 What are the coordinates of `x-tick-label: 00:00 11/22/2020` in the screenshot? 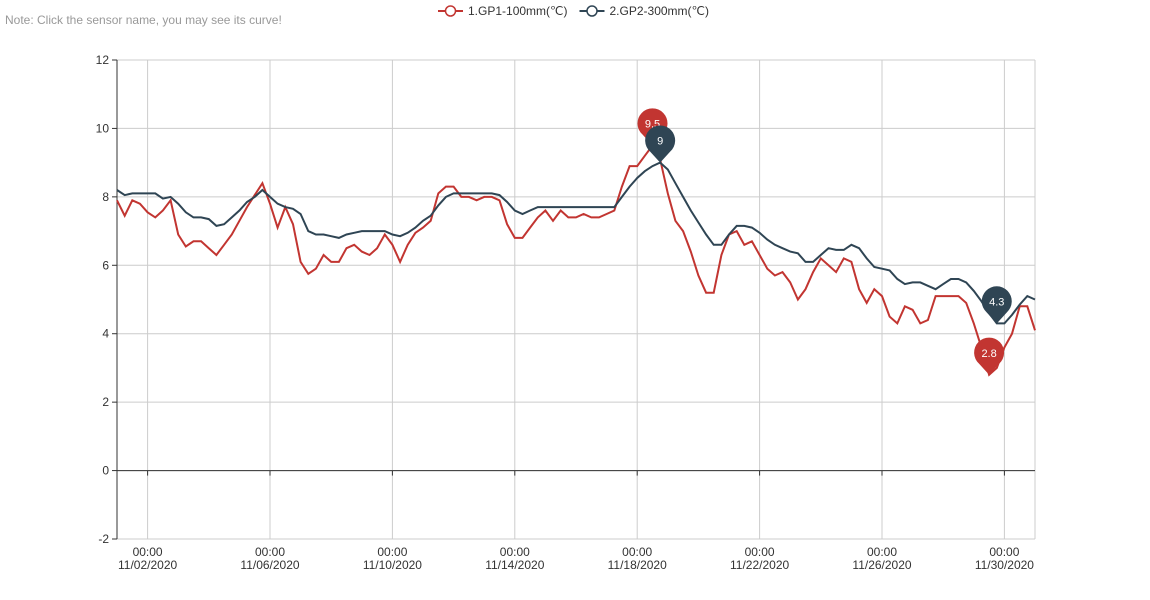 It's located at (759, 558).